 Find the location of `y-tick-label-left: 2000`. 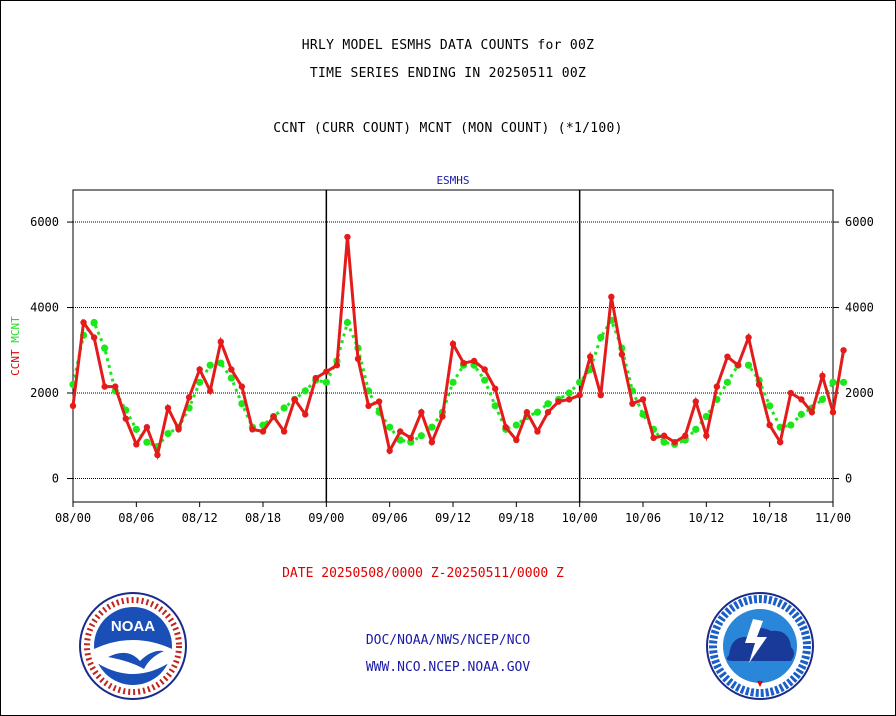

y-tick-label-left: 2000 is located at coordinates (44, 393).